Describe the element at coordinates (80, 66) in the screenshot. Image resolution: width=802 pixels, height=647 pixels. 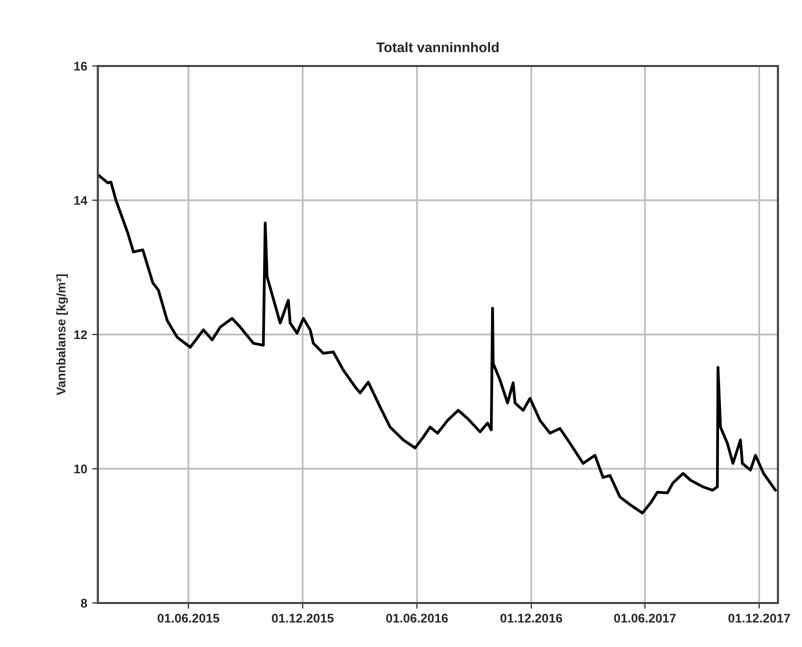
I see `y-tick-label: 16` at that location.